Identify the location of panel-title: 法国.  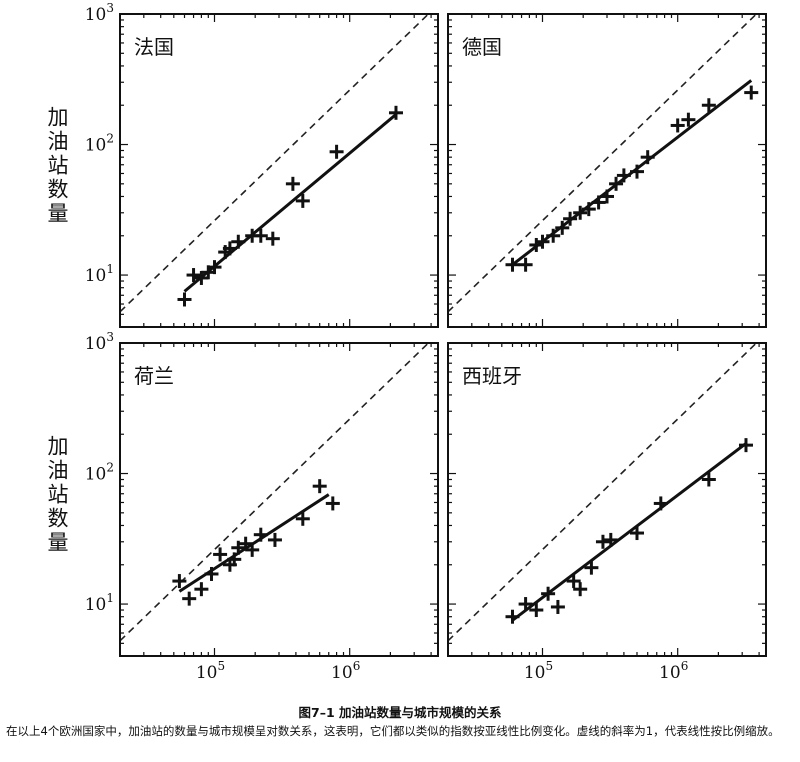
(154, 47).